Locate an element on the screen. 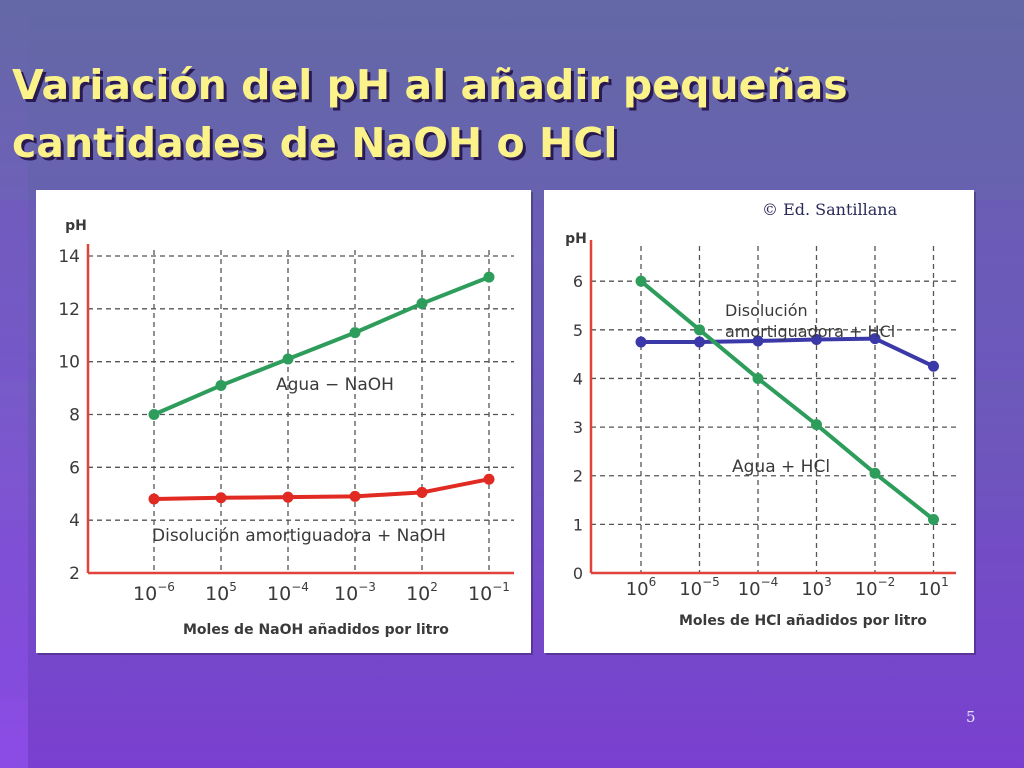  y-tick-label: 3 is located at coordinates (578, 427).